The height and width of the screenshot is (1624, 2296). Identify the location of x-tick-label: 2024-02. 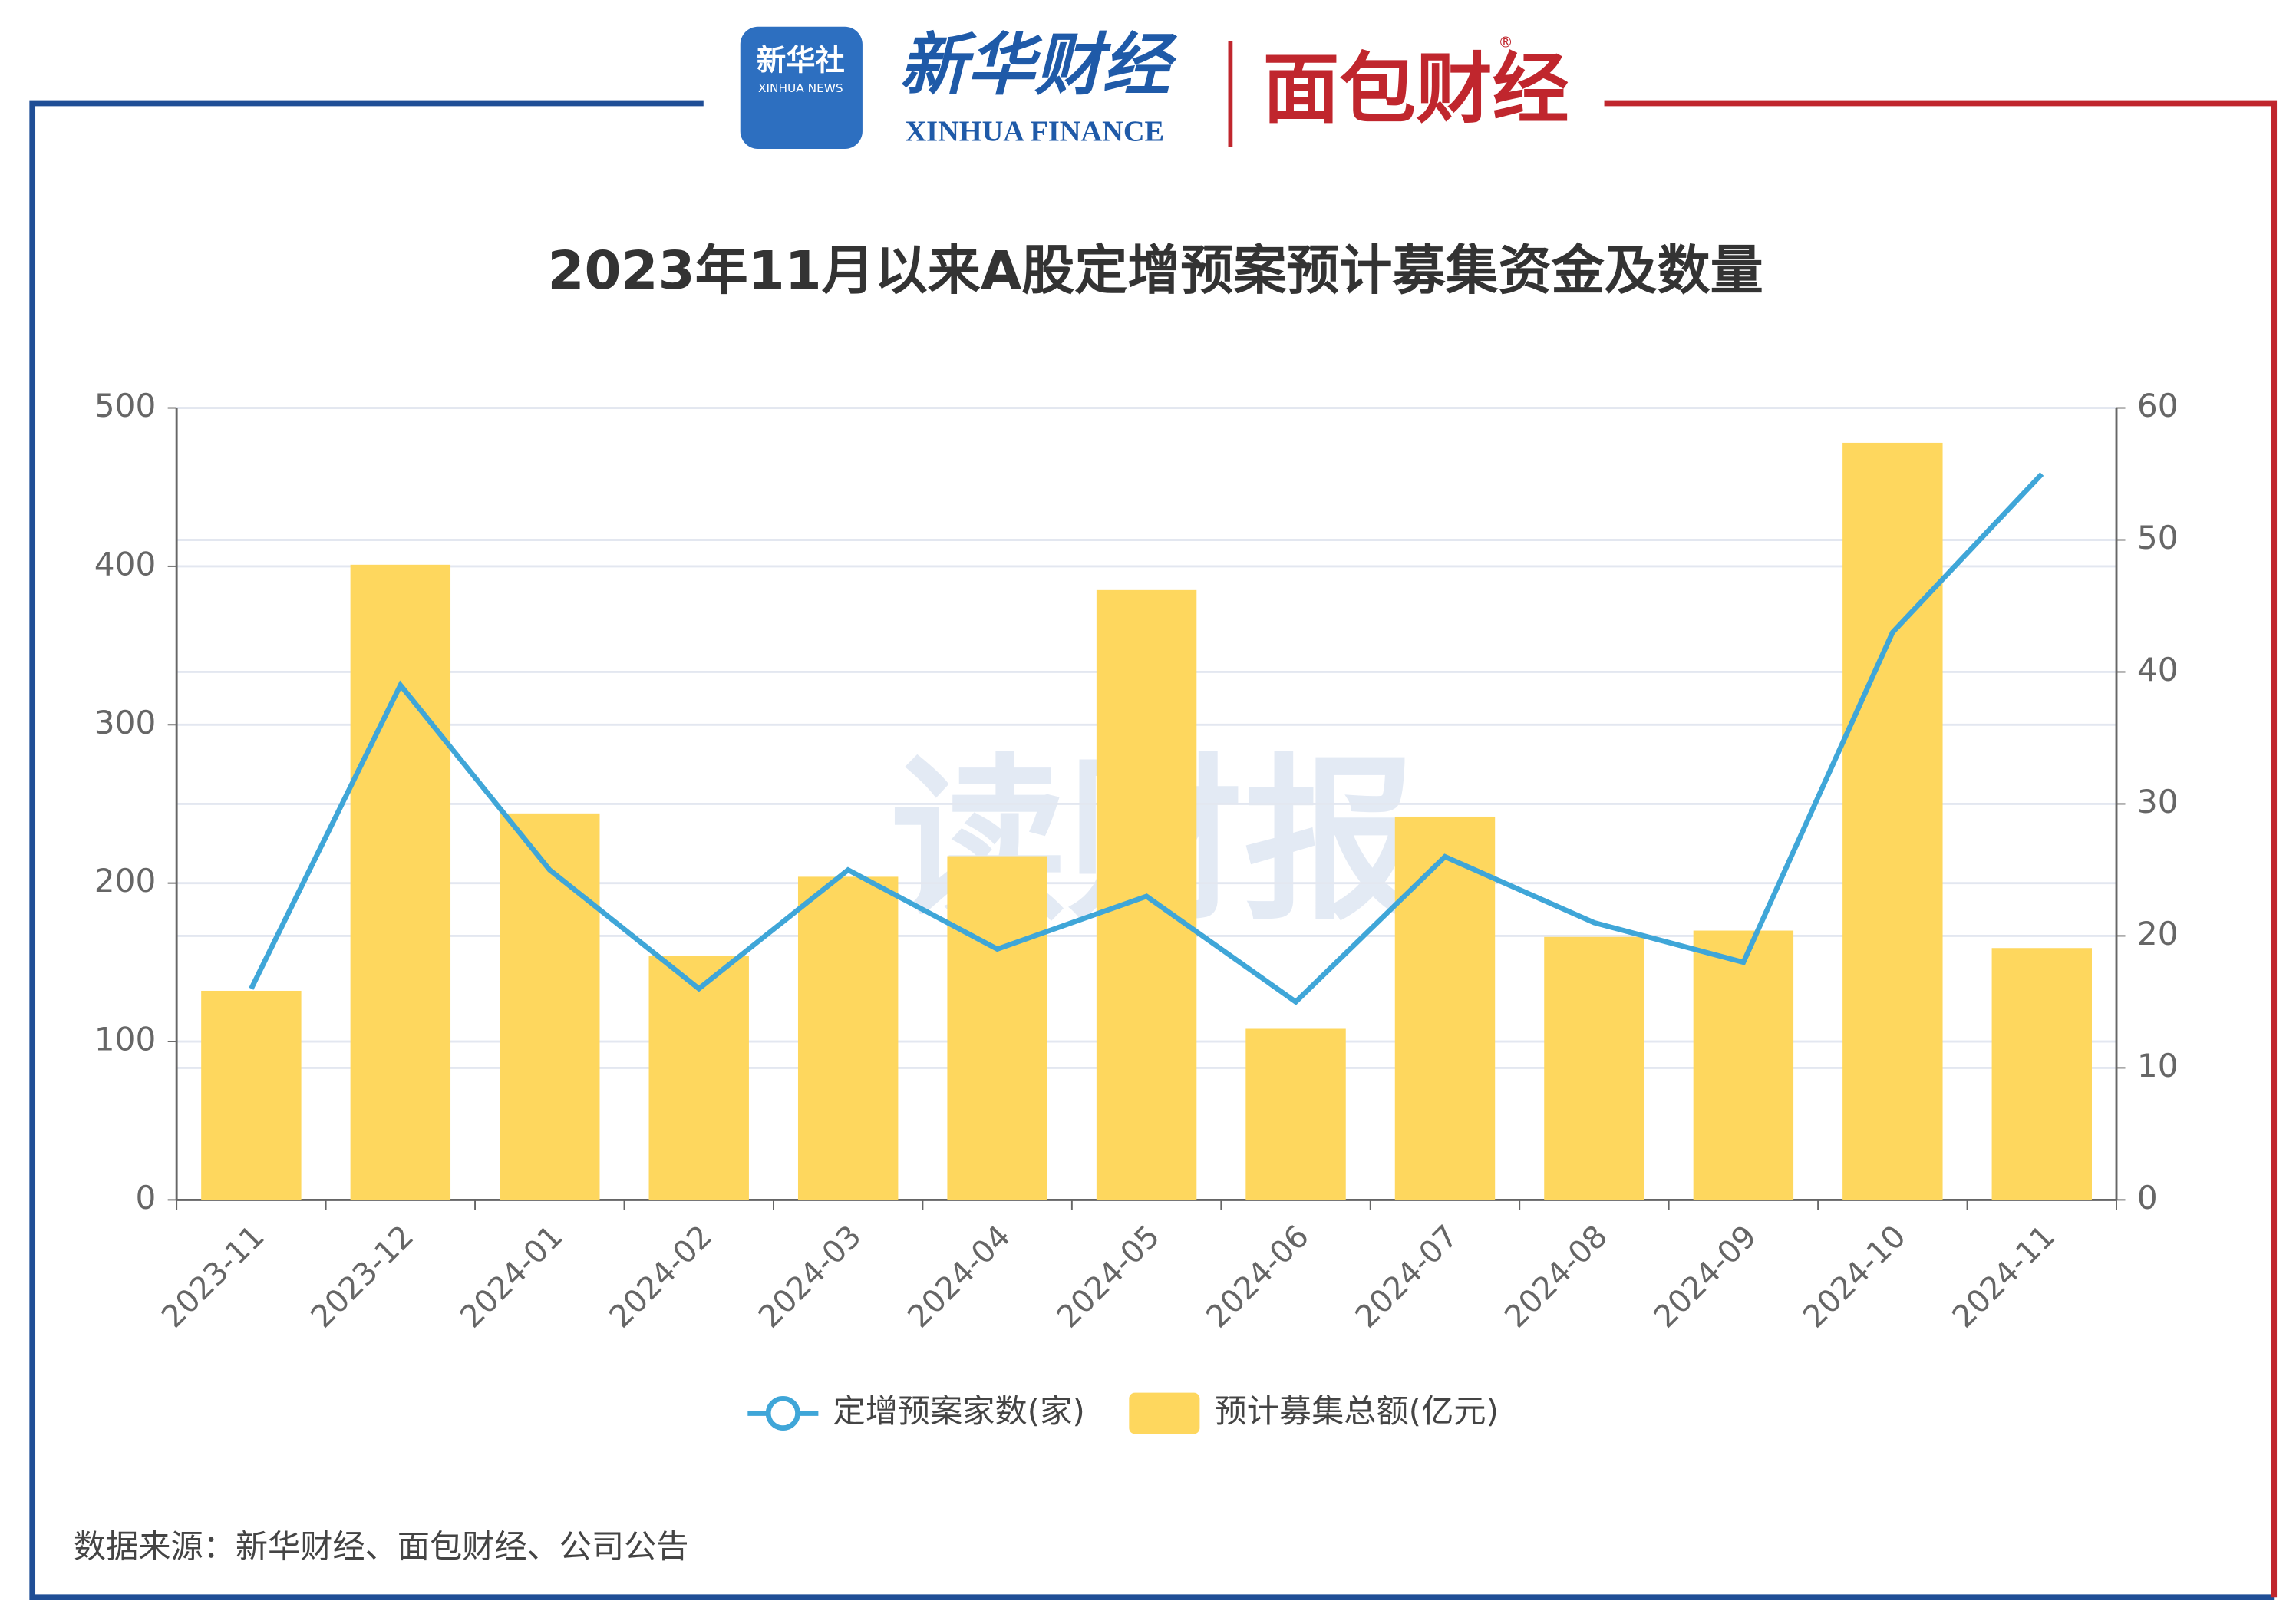
(661, 1277).